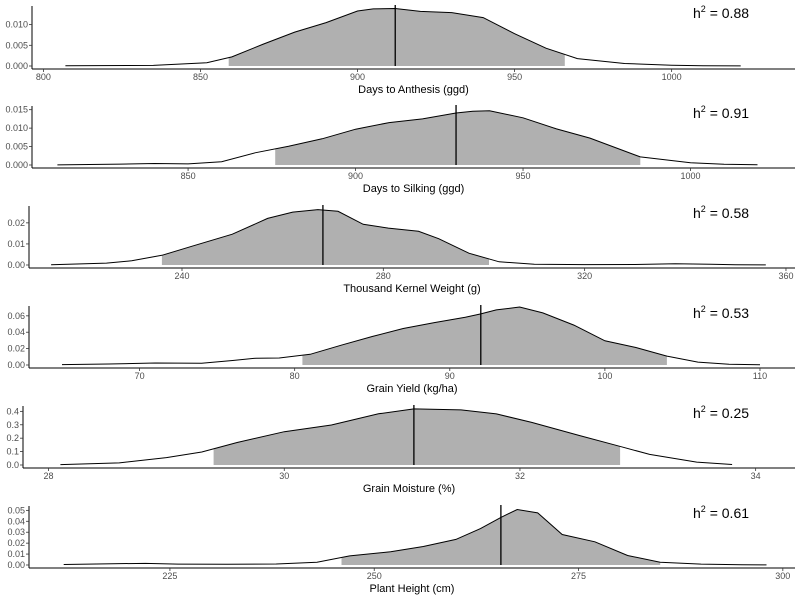  I want to click on x-tick-label: 800, so click(43, 77).